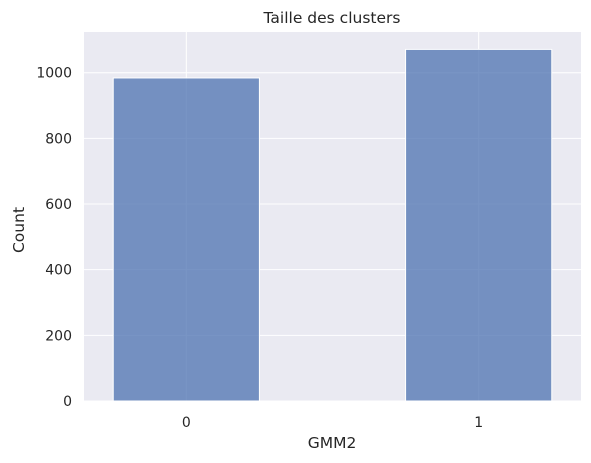  I want to click on x-tick-label: 0, so click(186, 423).